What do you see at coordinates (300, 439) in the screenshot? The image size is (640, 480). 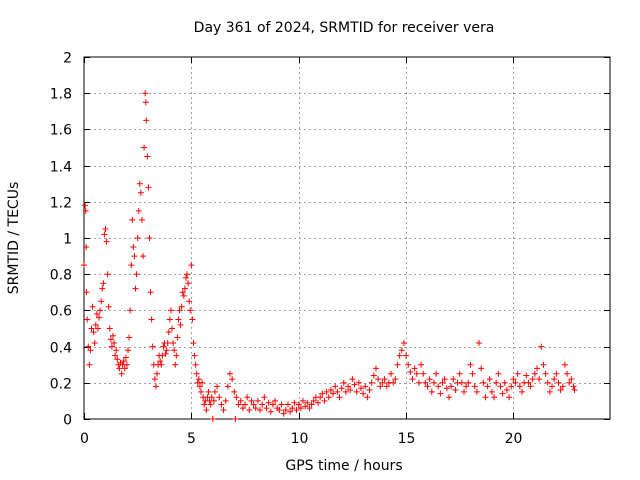 I see `x-tick-label: 10` at bounding box center [300, 439].